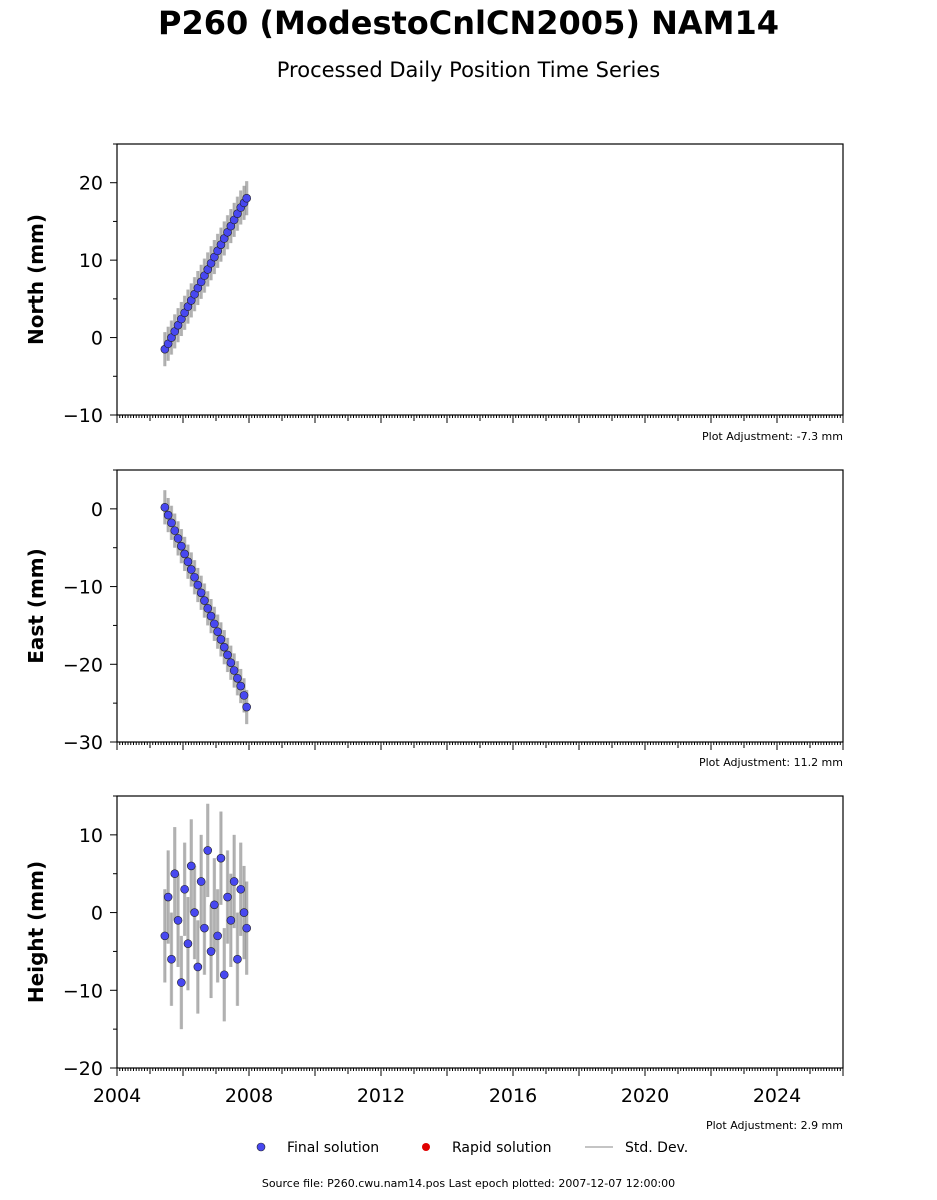  Describe the element at coordinates (91, 184) in the screenshot. I see `y-tick-label: 20` at that location.